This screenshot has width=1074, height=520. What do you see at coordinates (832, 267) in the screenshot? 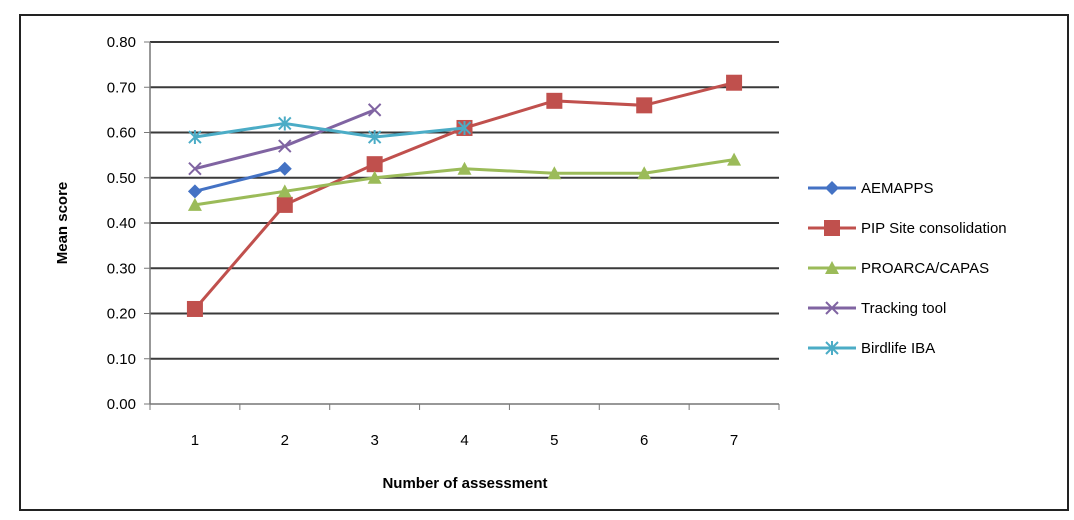
I see `legend-marker-proarca-capas` at bounding box center [832, 267].